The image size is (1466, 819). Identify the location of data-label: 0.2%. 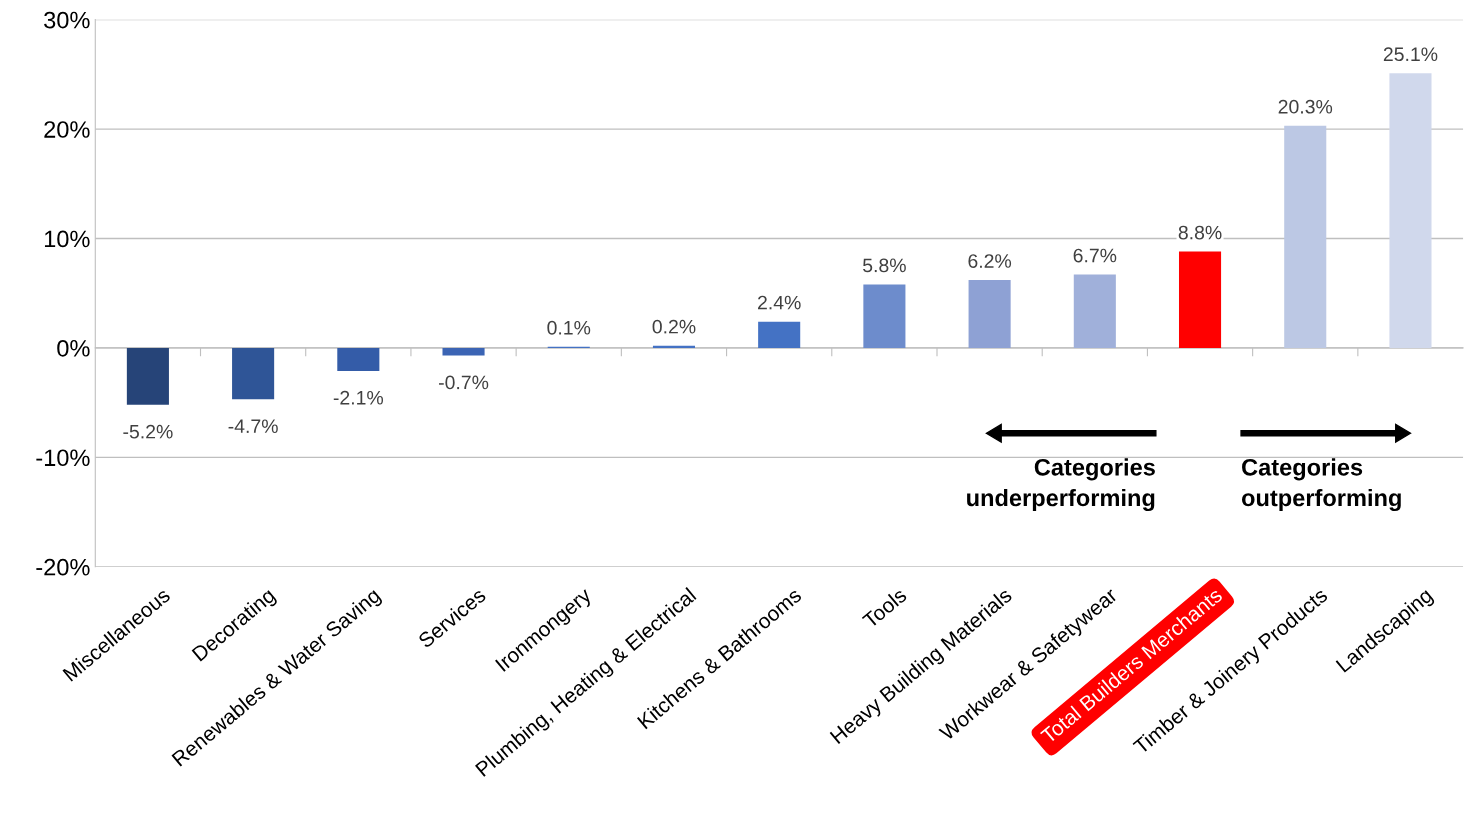
(674, 326).